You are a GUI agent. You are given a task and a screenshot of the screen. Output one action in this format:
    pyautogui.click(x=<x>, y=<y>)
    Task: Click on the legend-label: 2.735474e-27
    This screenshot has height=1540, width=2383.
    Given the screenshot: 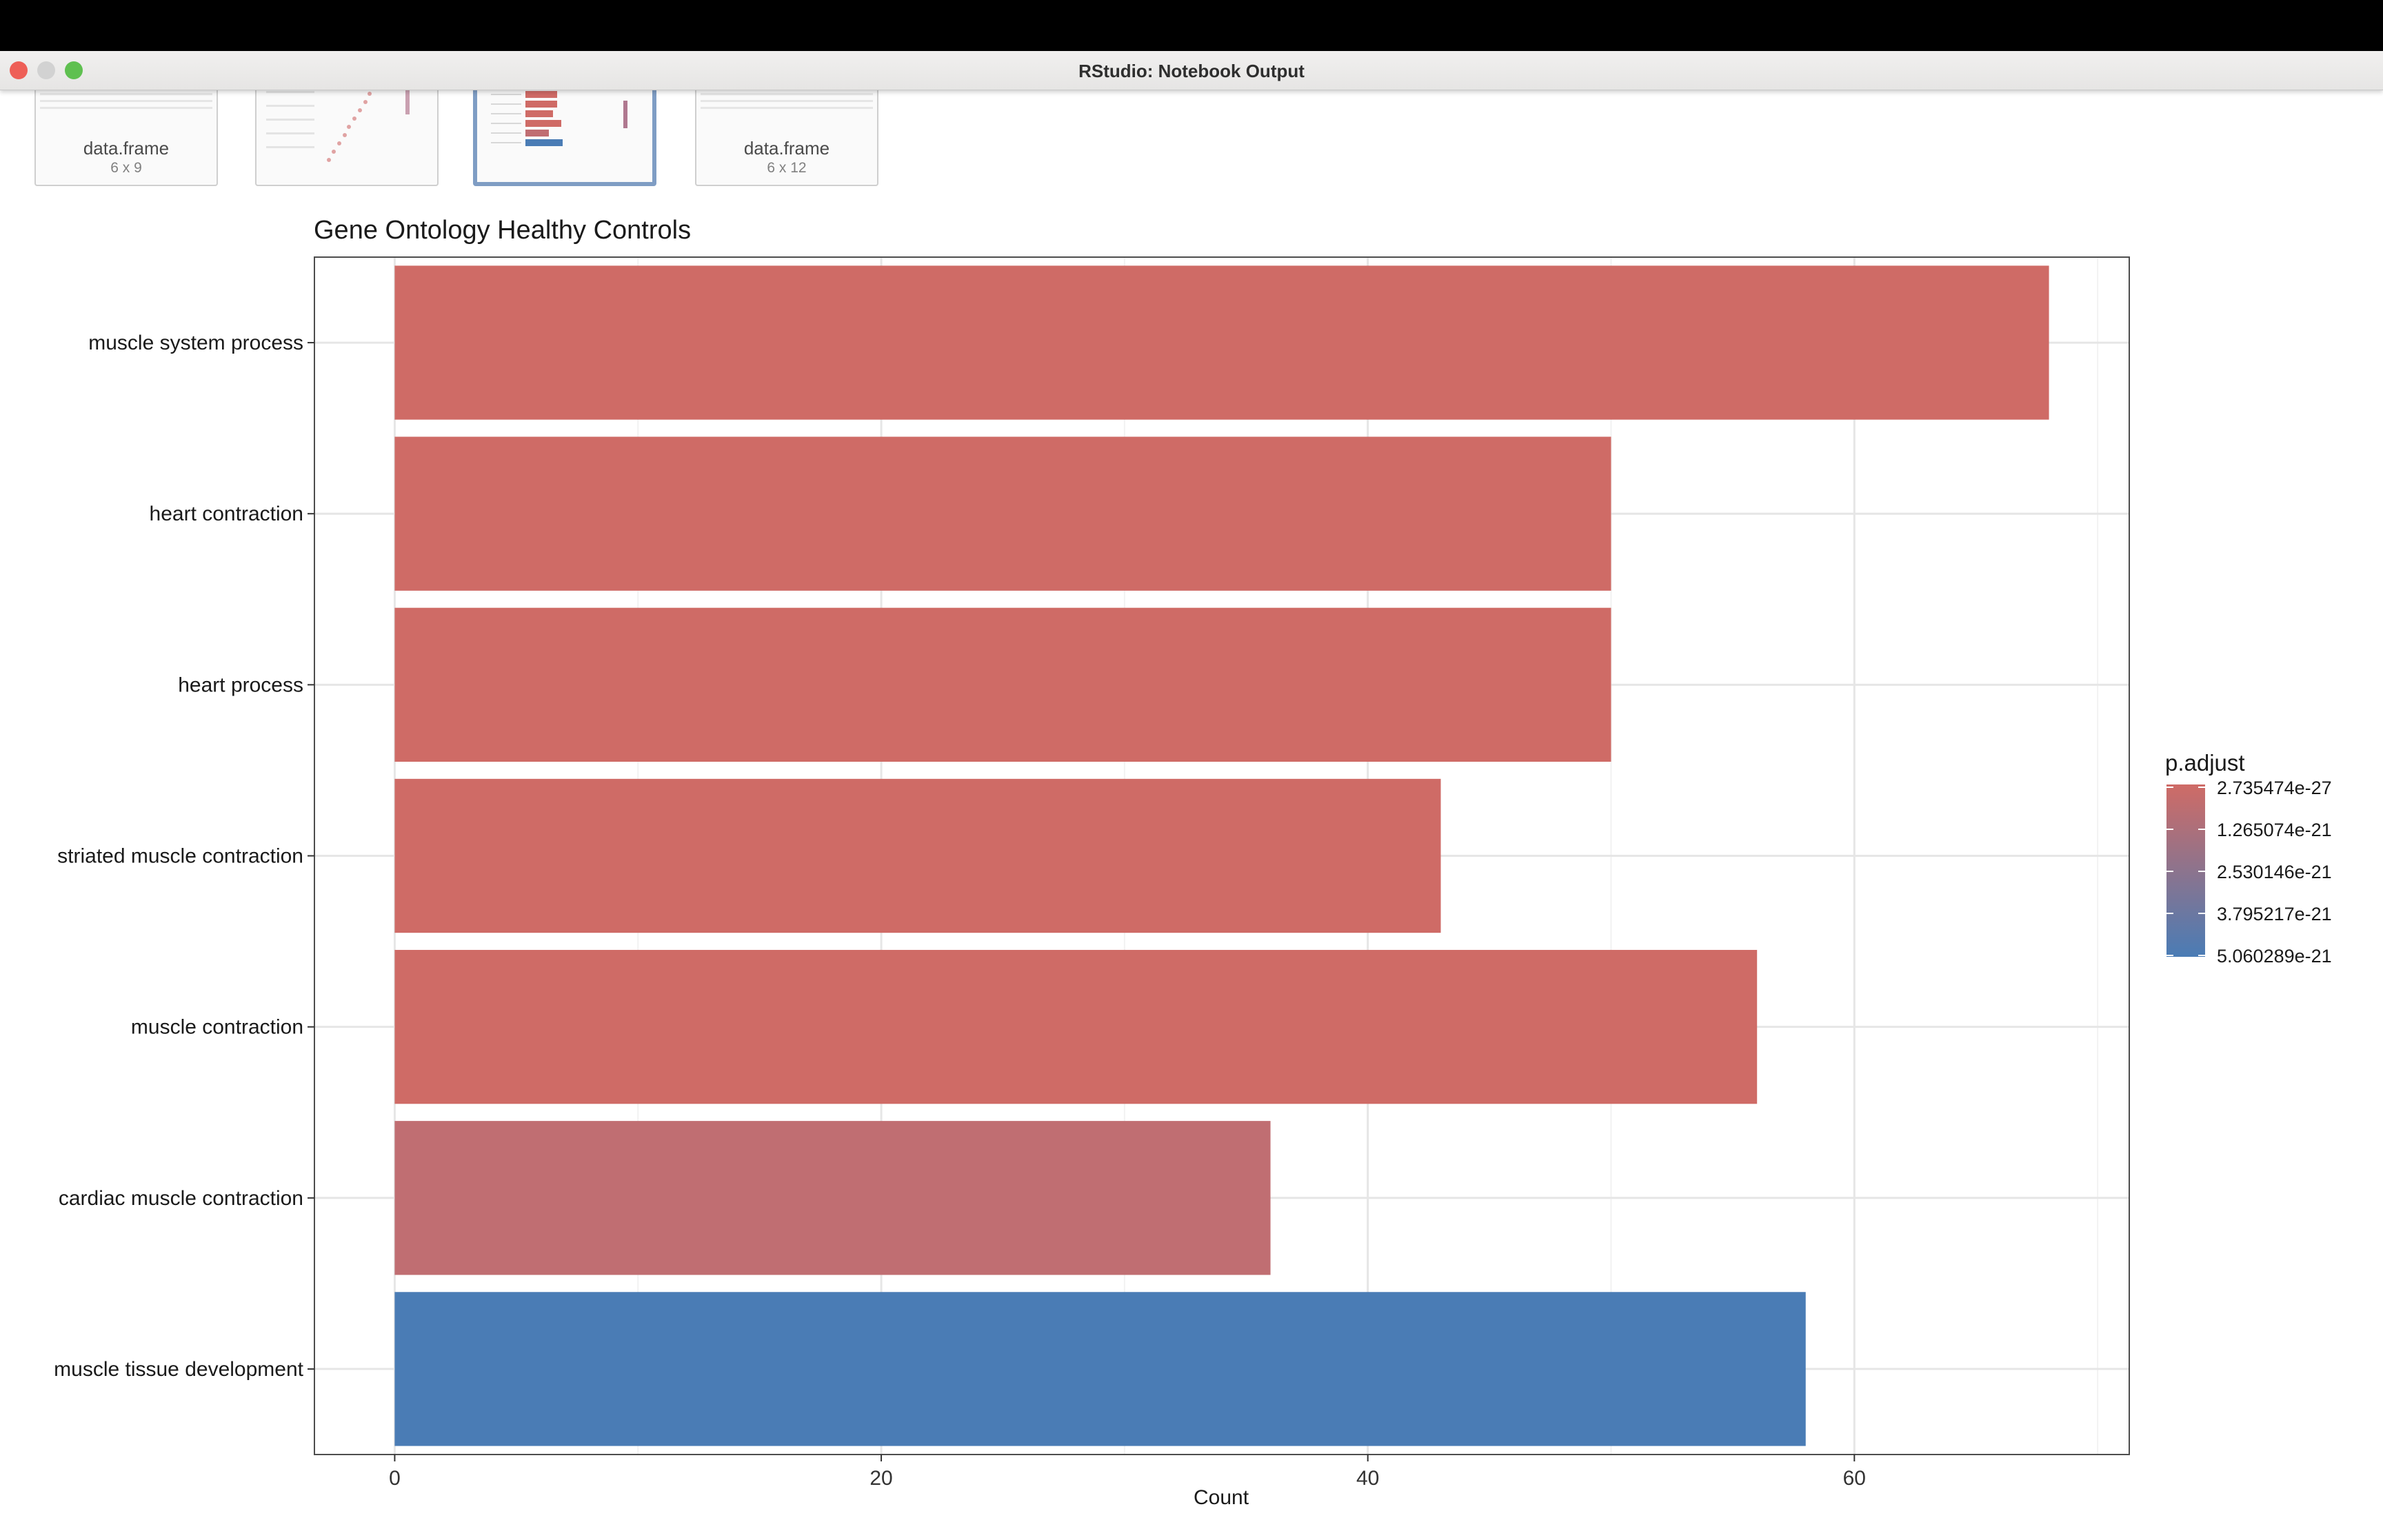 What is the action you would take?
    pyautogui.click(x=2274, y=788)
    